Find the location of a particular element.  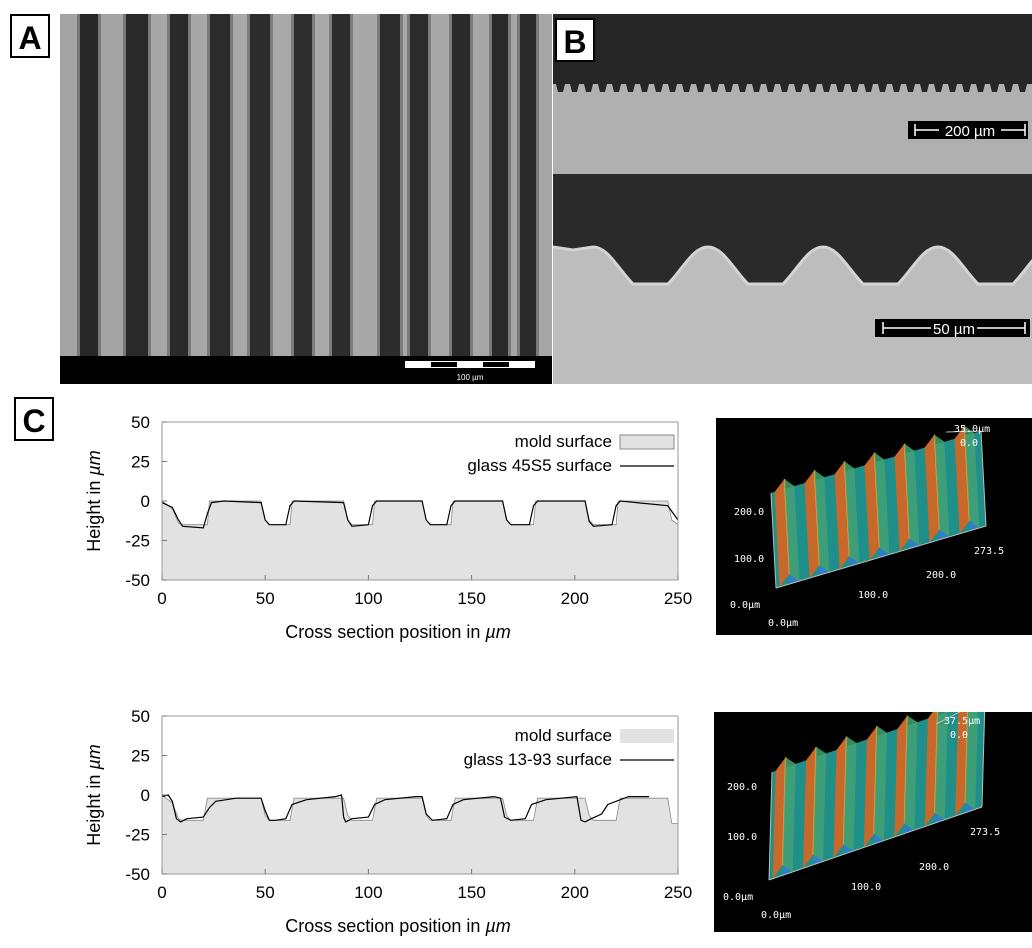

legend-glass-label: glass 45S5 surface is located at coordinates (539, 465).